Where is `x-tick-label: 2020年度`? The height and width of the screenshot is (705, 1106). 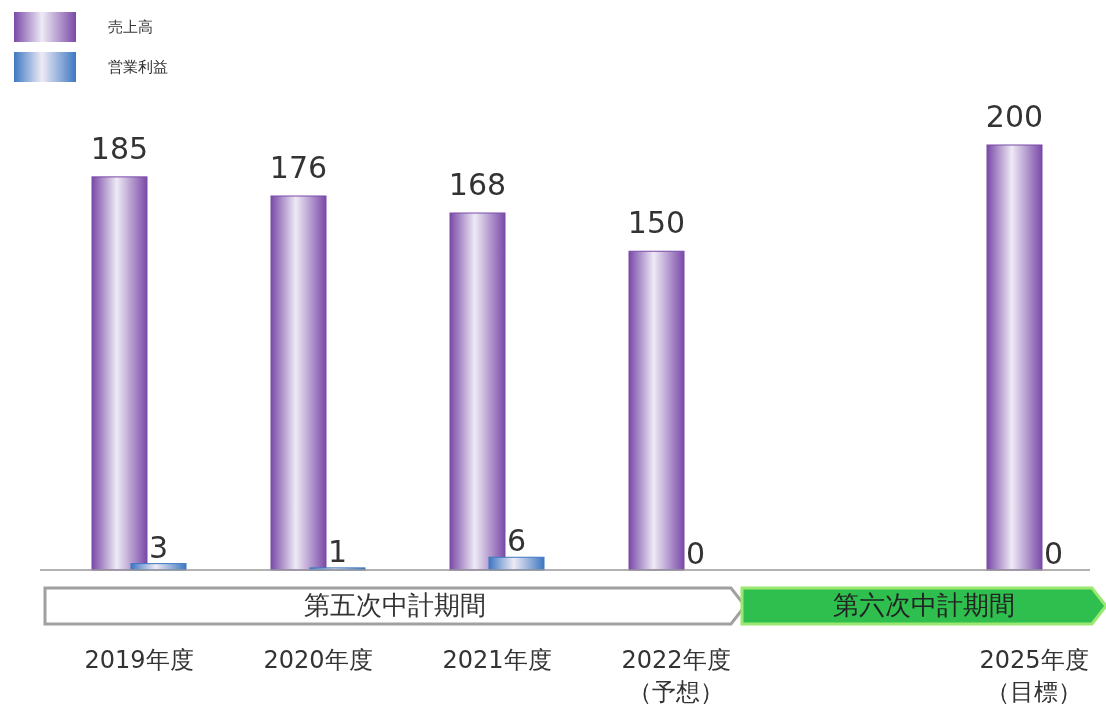
x-tick-label: 2020年度 is located at coordinates (318, 660).